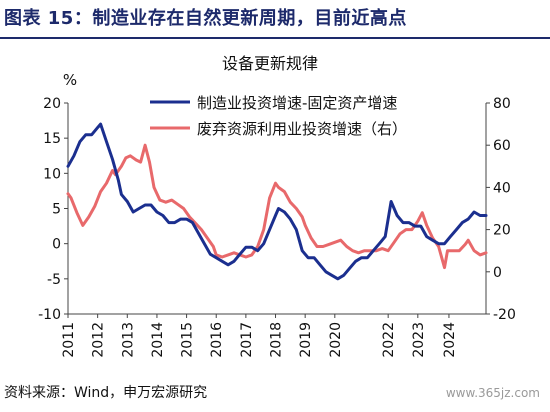 This screenshot has height=412, width=550. What do you see at coordinates (502, 188) in the screenshot?
I see `y-right-tick-label: 40` at bounding box center [502, 188].